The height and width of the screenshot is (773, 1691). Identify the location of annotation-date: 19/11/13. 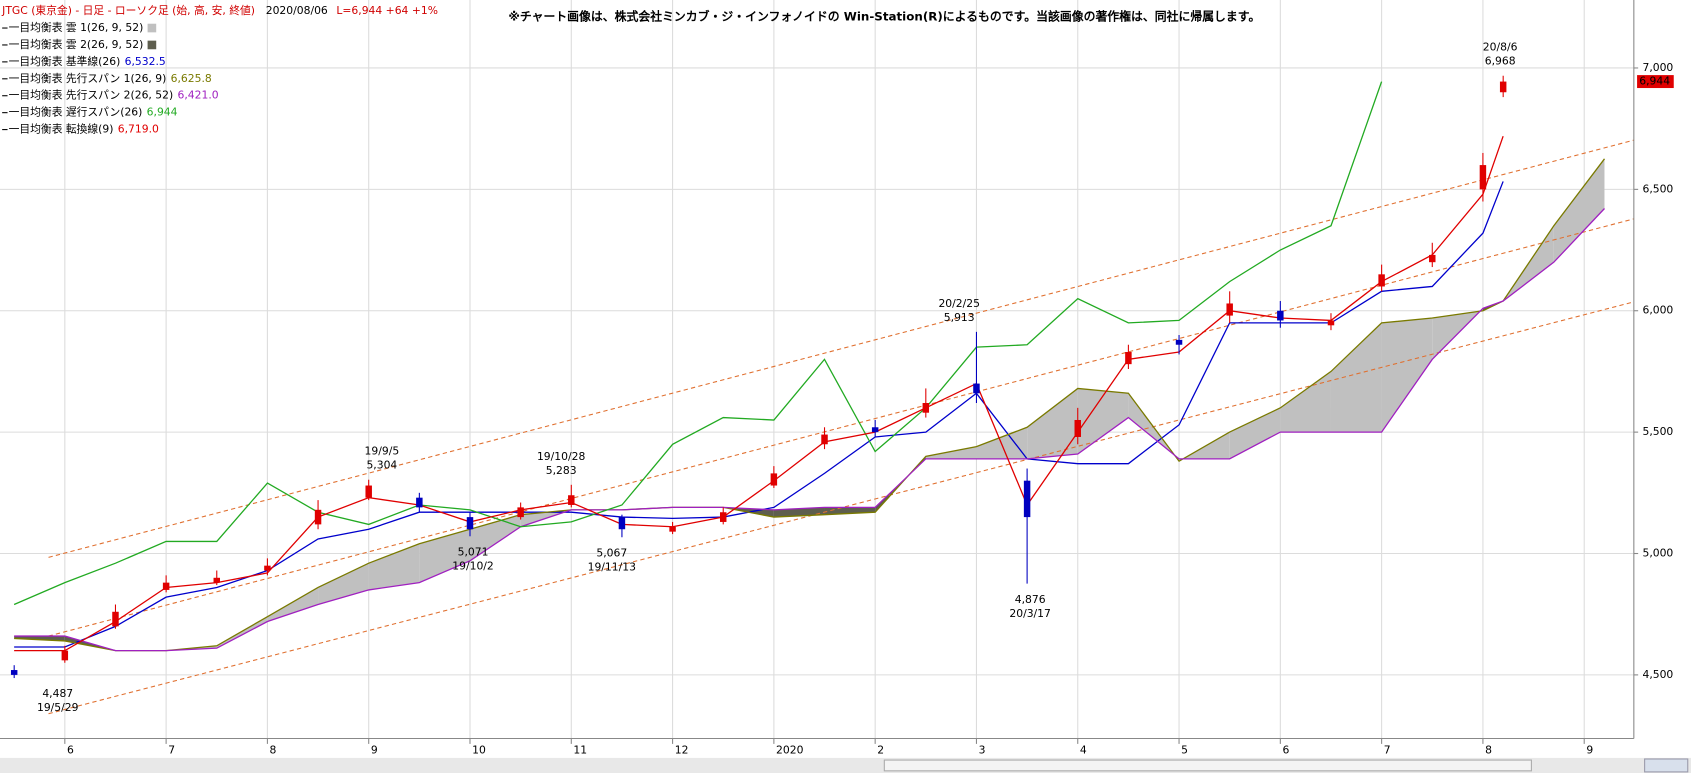
(612, 566).